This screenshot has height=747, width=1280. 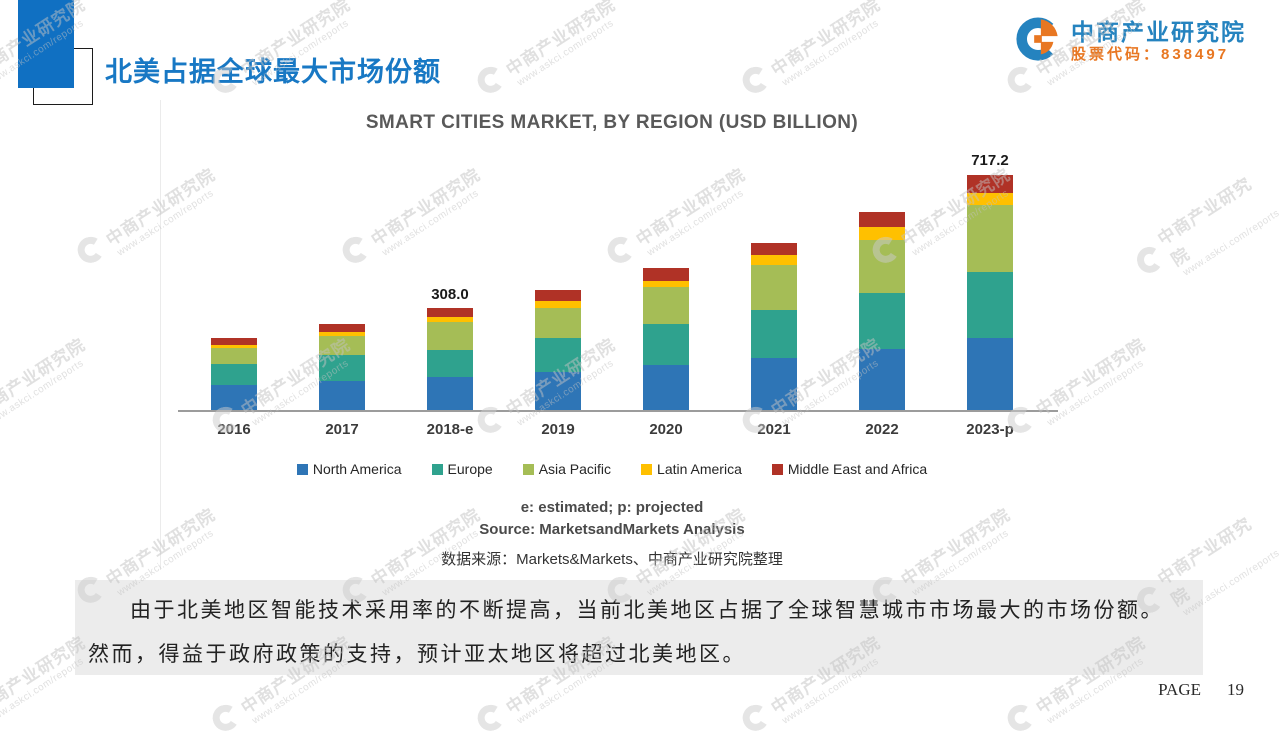 I want to click on bar-column-2021, so click(x=774, y=251).